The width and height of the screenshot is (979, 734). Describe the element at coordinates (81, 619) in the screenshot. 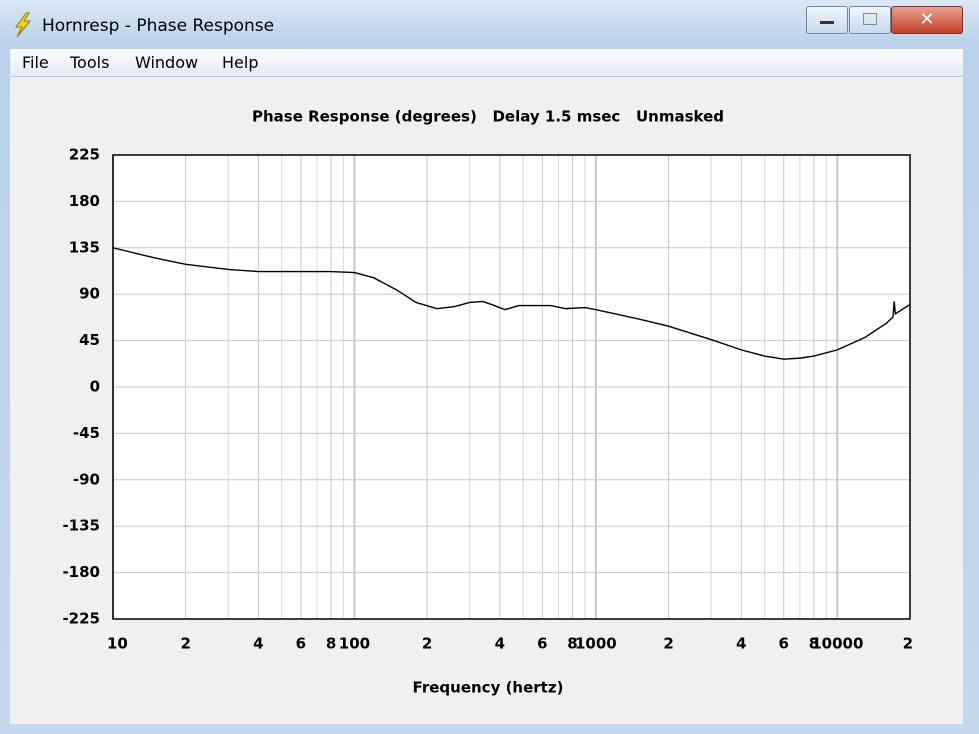

I see `y-tick-label: -225` at that location.